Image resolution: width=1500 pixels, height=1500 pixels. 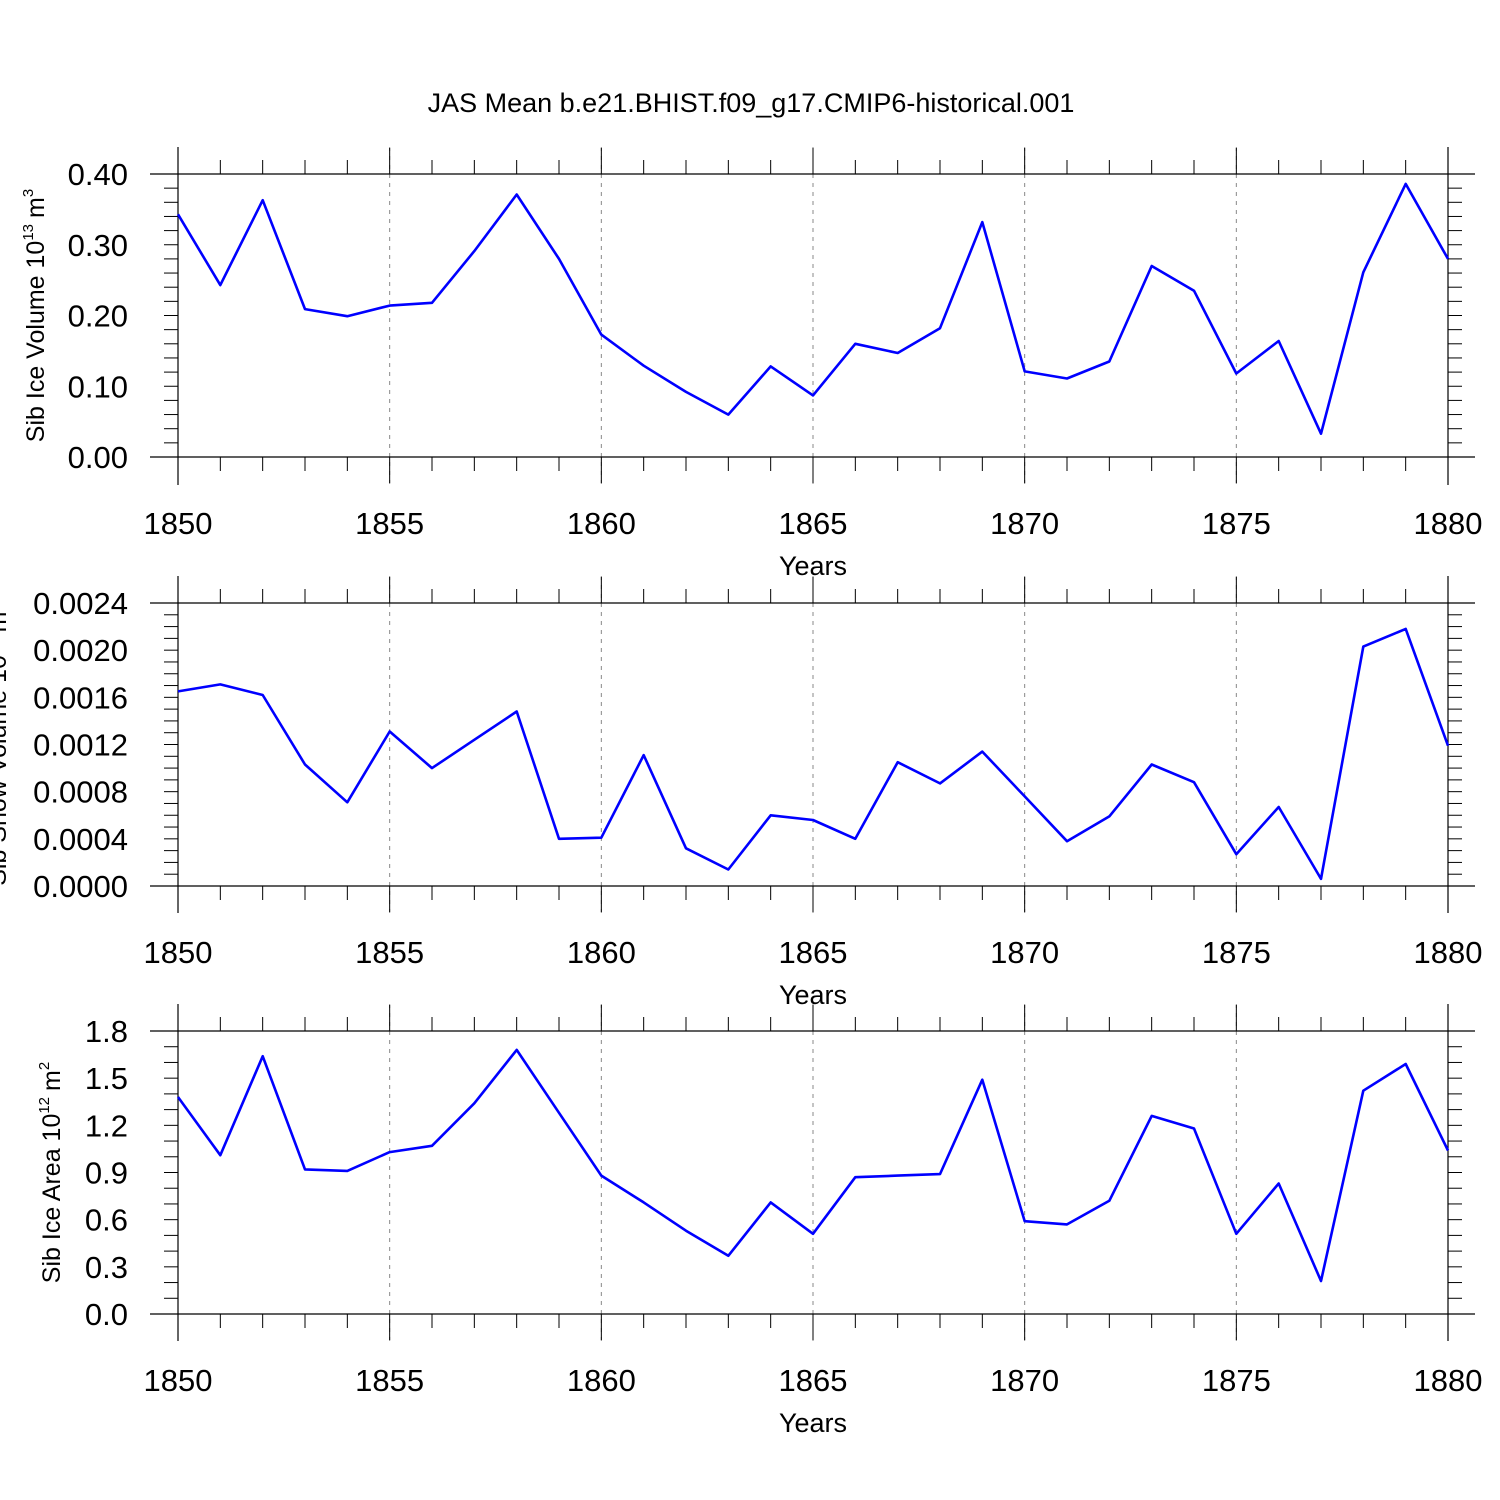 I want to click on y-axis-label: Sib Ice Volume 1013 m3, so click(x=35, y=315).